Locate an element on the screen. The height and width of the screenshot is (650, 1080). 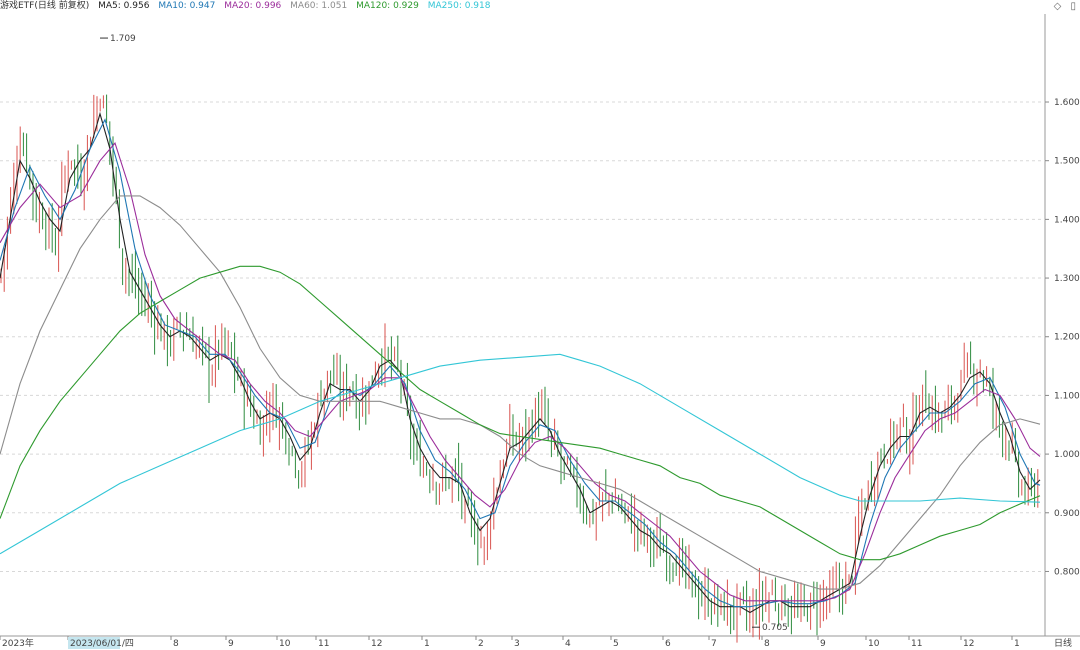
chart-title: 游戏ETF(日线 前复权) is located at coordinates (45, 6).